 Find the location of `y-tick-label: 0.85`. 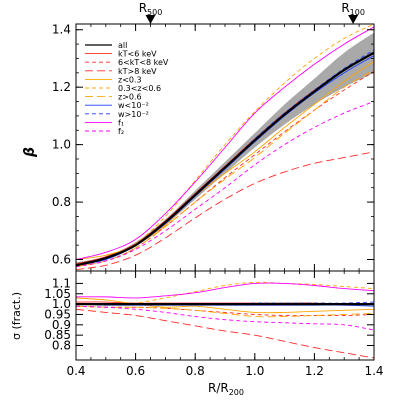

y-tick-label: 0.85 is located at coordinates (57, 335).